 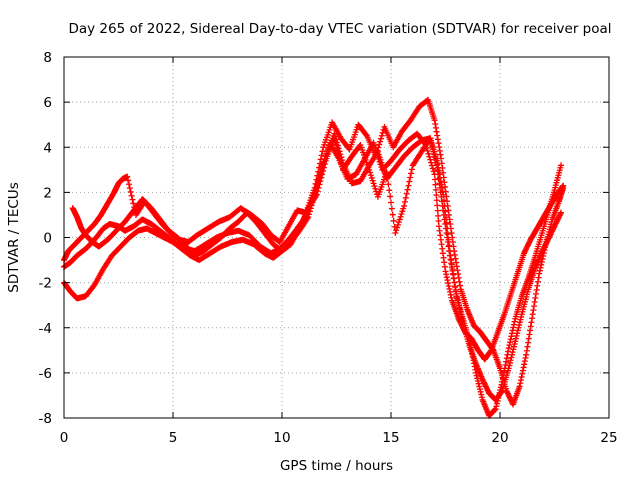 What do you see at coordinates (45, 329) in the screenshot?
I see `y-tick-label: -4` at bounding box center [45, 329].